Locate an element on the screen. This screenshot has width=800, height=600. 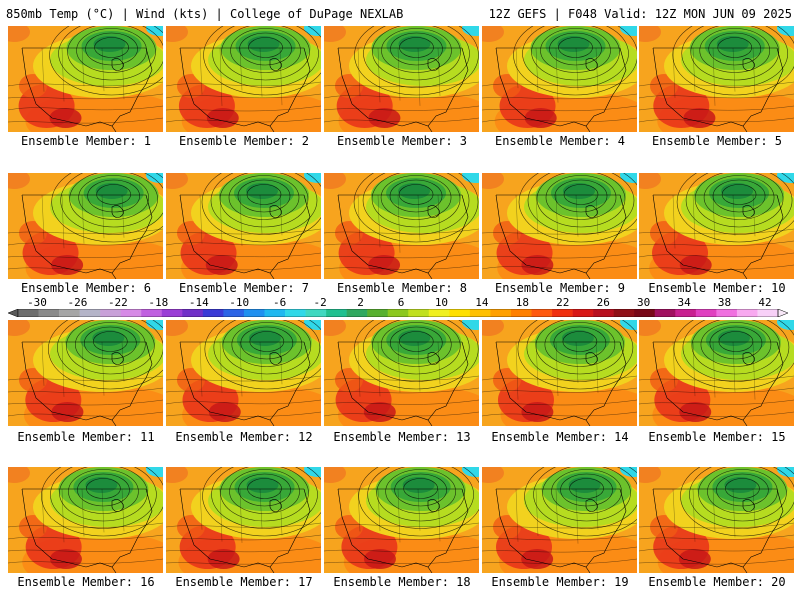
ensemble-member-label: Ensemble Member: 4 is located at coordinates (560, 141).